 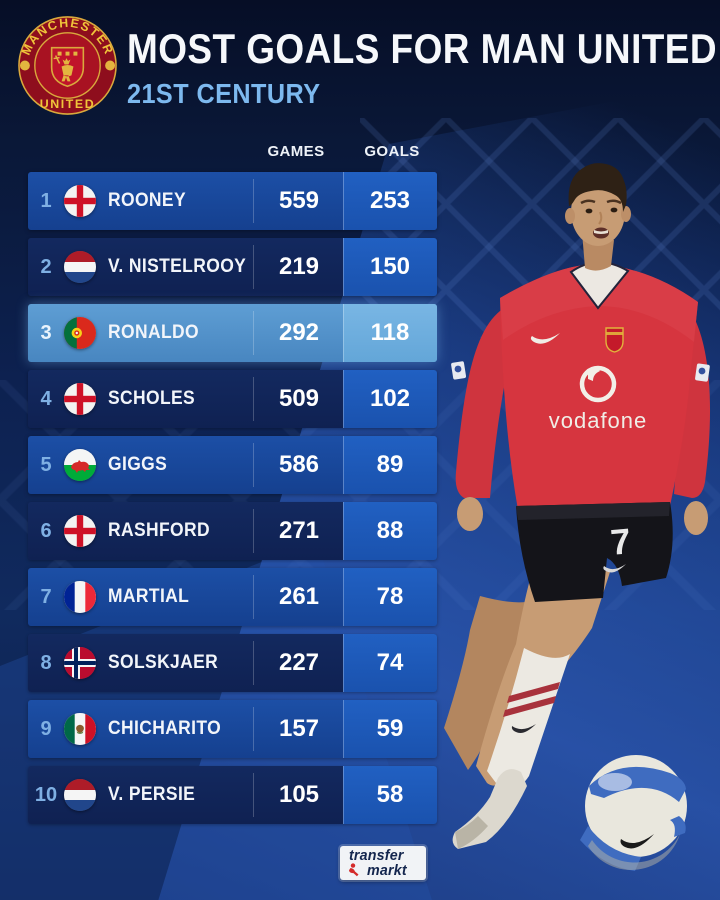 What do you see at coordinates (138, 464) in the screenshot?
I see `player-name: GIGGS` at bounding box center [138, 464].